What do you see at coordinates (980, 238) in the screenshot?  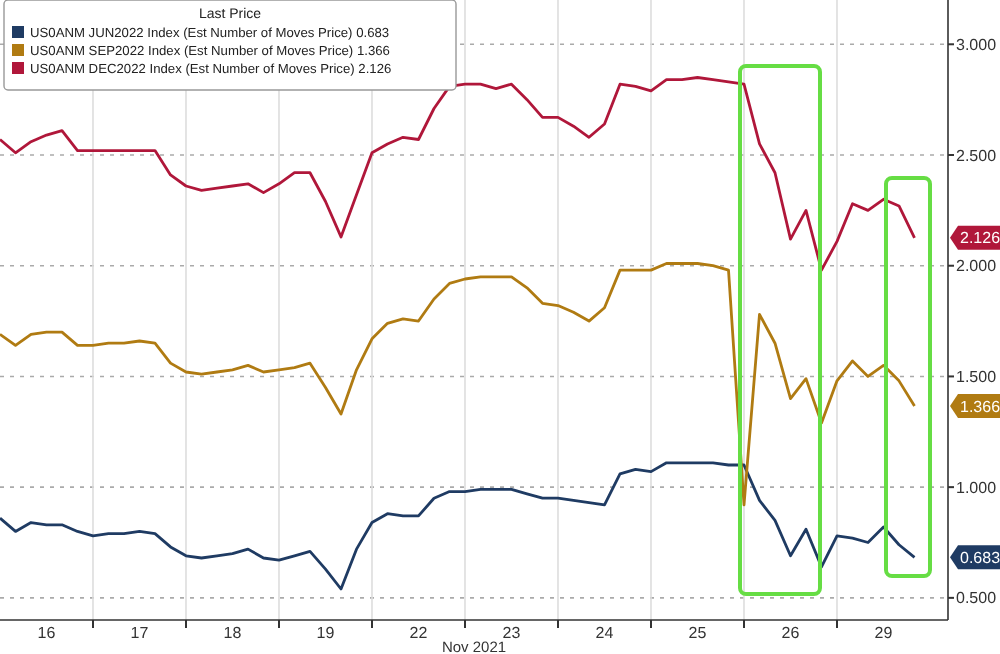 I see `text: 2.126` at bounding box center [980, 238].